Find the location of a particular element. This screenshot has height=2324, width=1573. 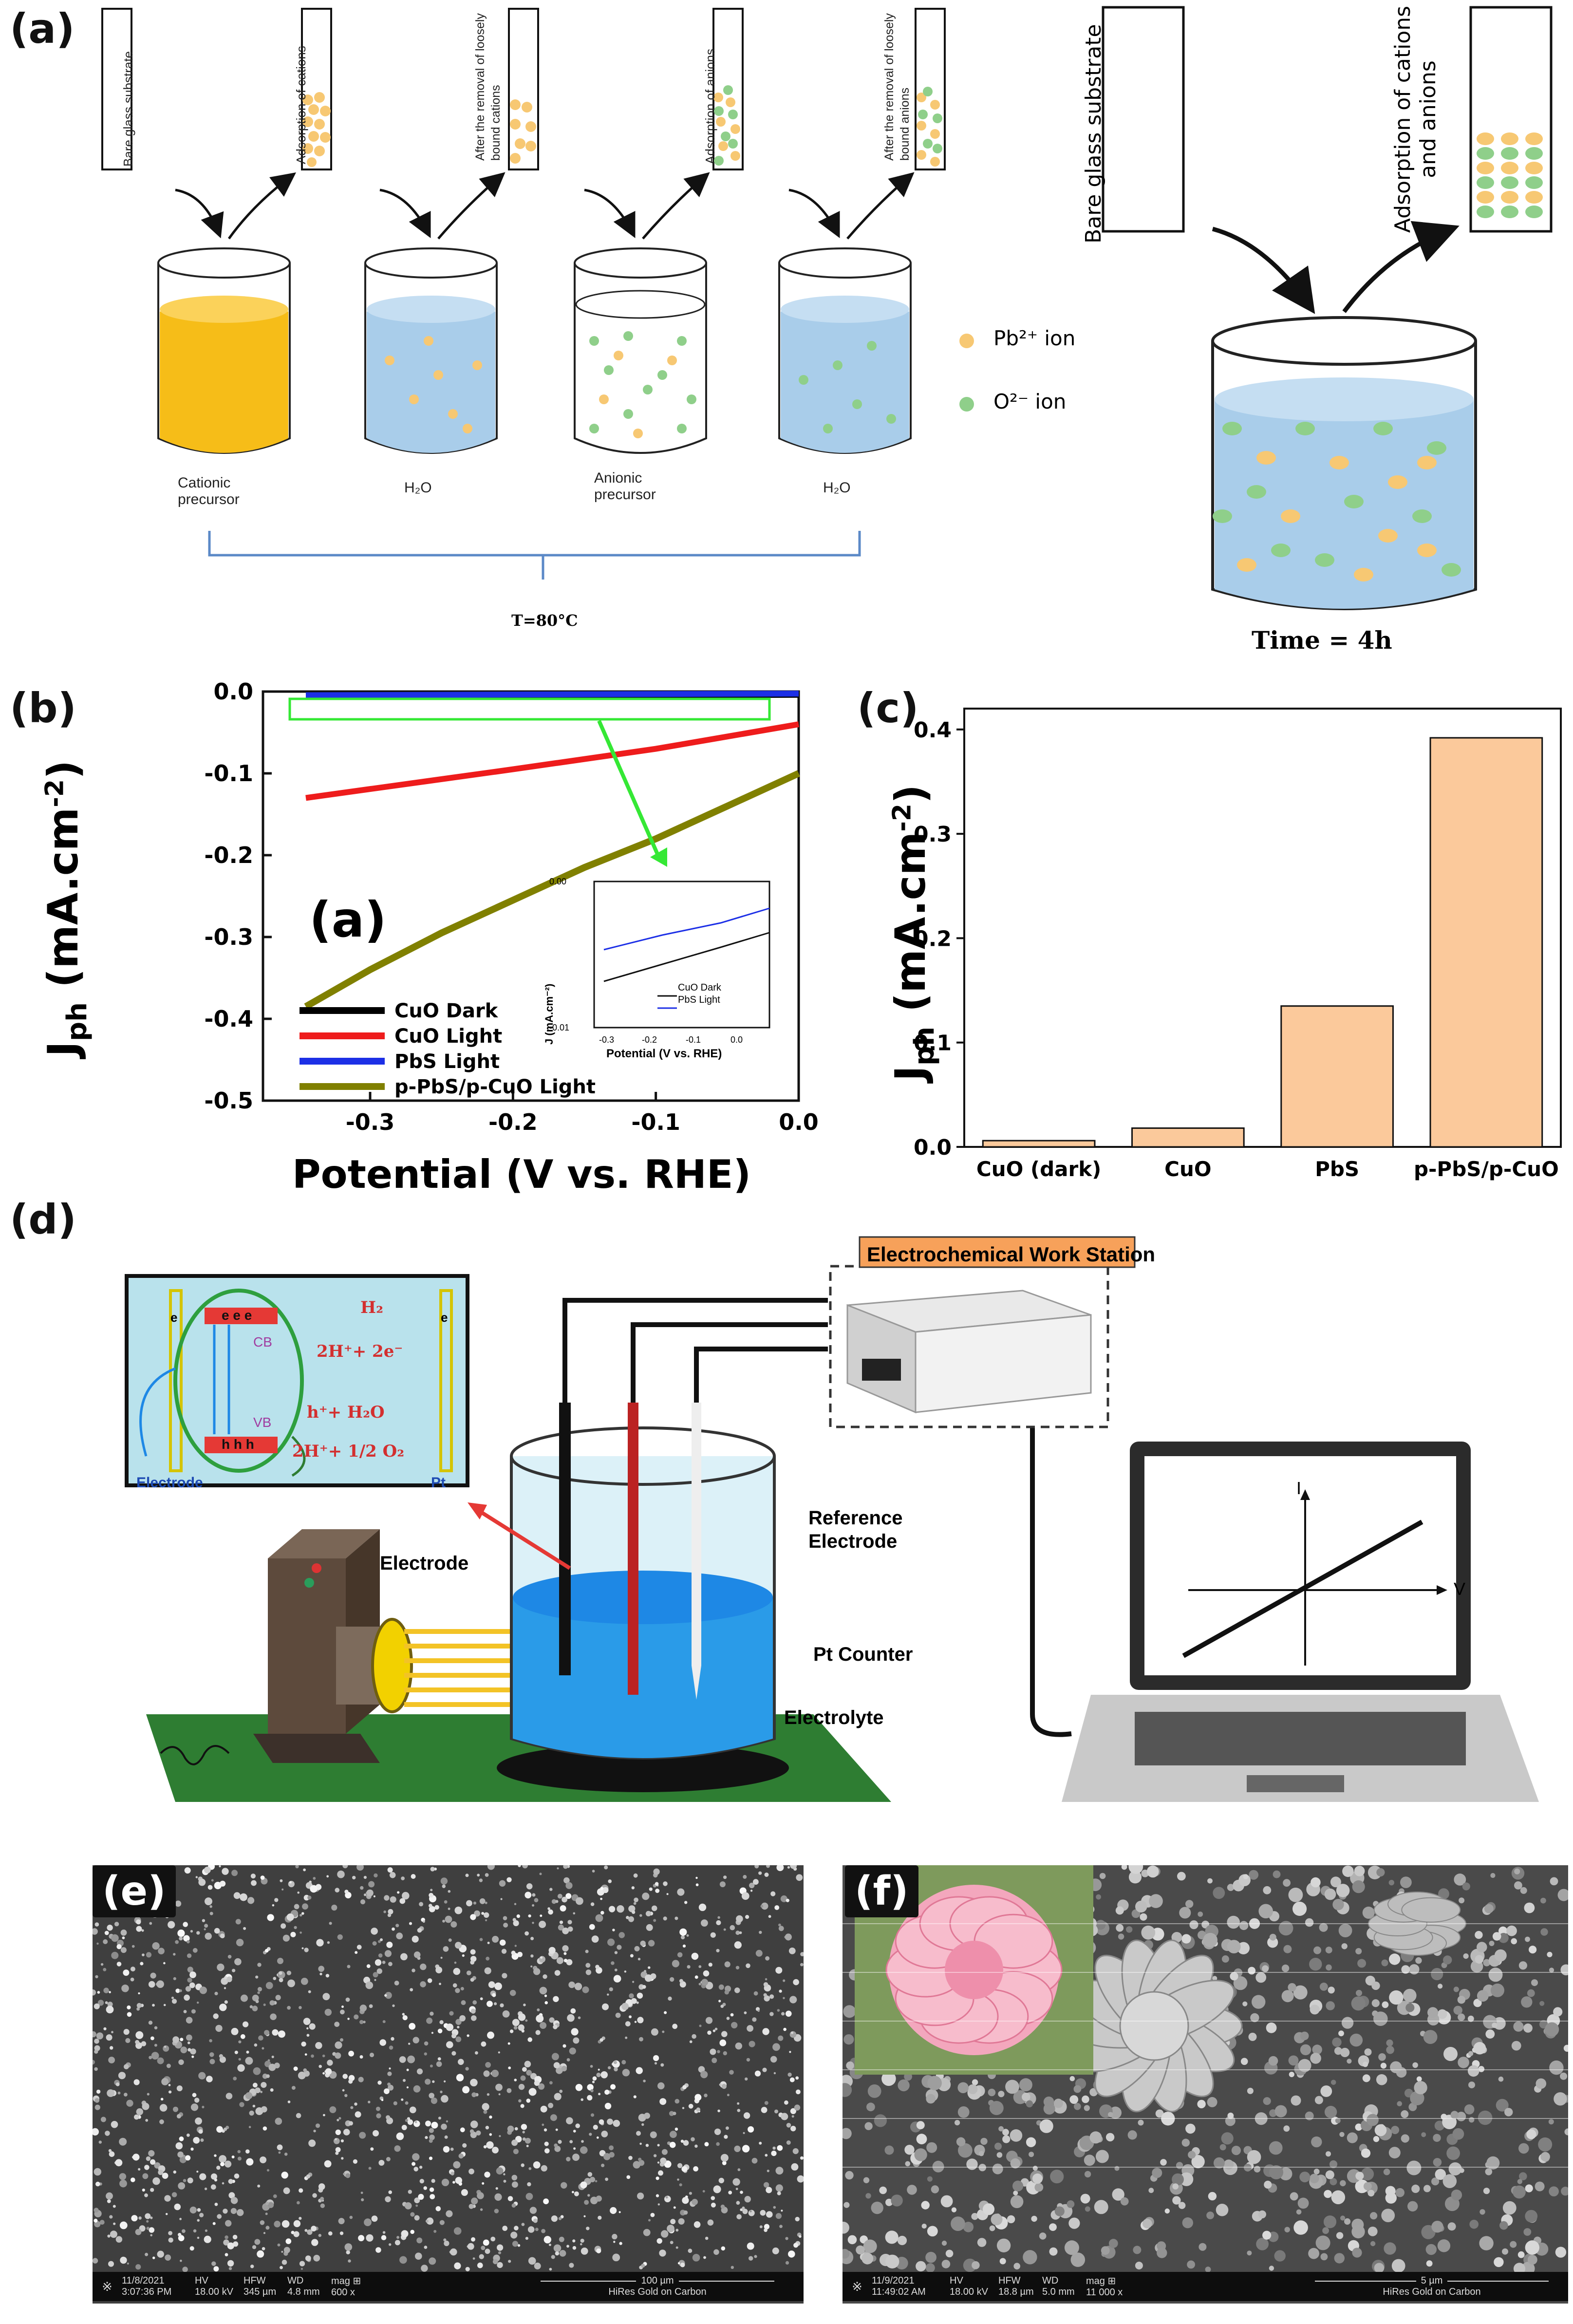

x-category-label: CuO (dark) is located at coordinates (1039, 1169).